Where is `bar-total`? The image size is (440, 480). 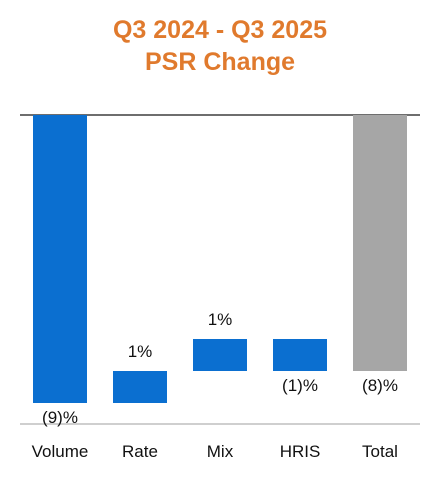 bar-total is located at coordinates (380, 243).